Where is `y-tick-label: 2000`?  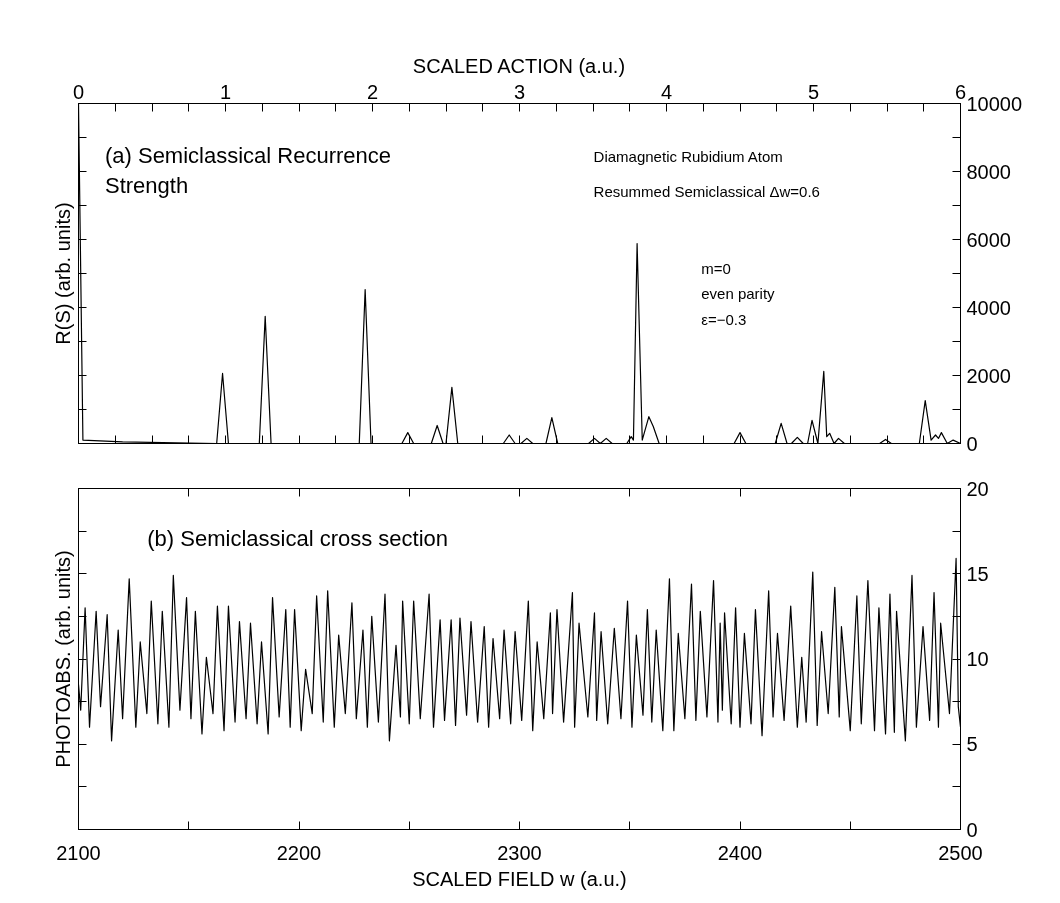
y-tick-label: 2000 is located at coordinates (988, 375).